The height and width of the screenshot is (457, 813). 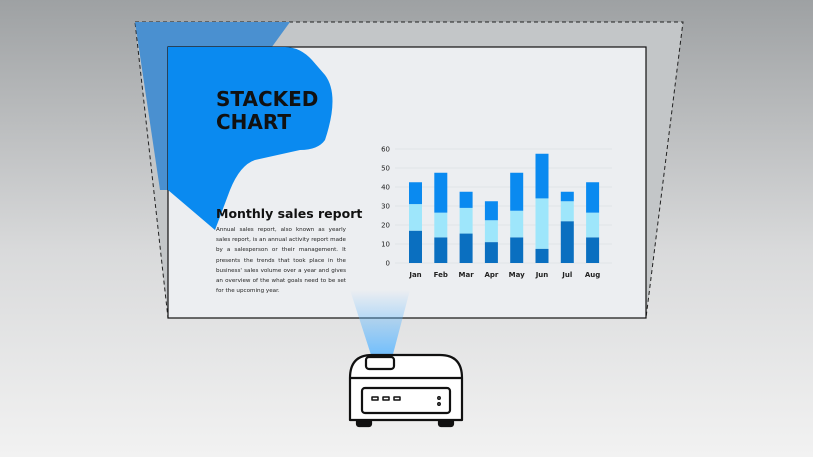 I want to click on projector-light-beam, so click(x=380, y=324).